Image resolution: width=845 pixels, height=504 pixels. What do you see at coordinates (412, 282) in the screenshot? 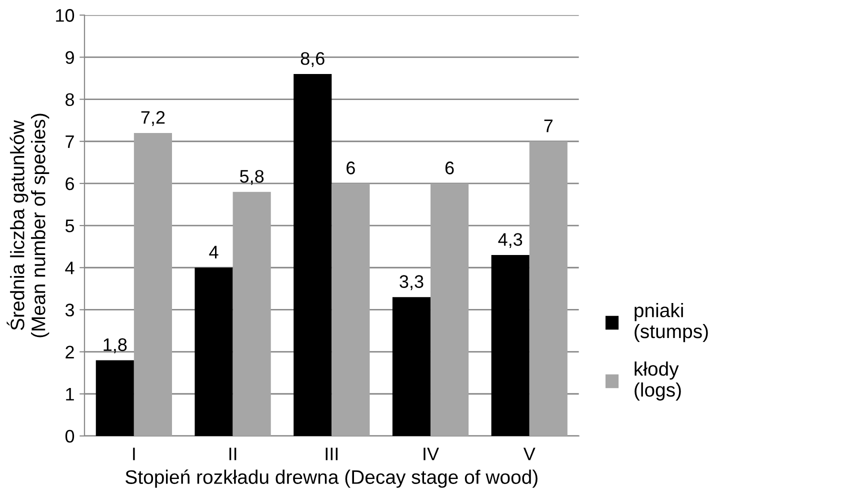
I see `data-label: 3,3` at bounding box center [412, 282].